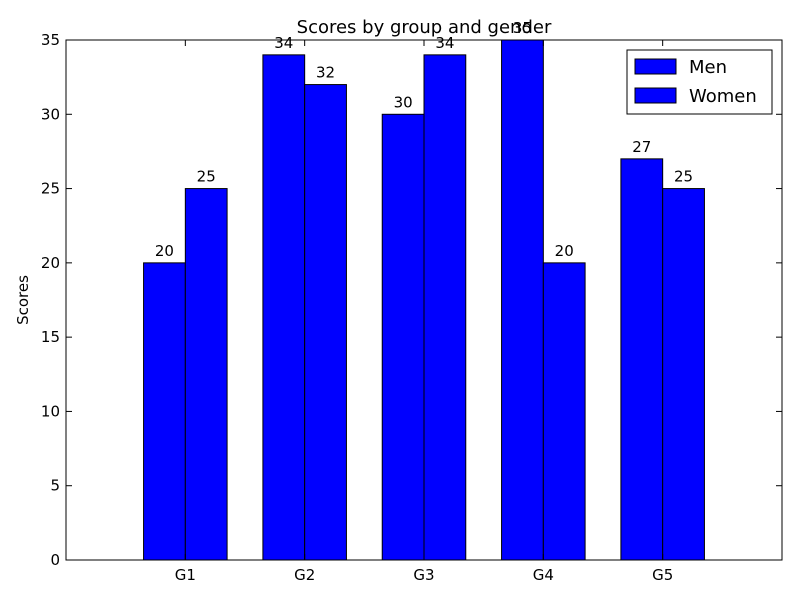 The image size is (800, 604). Describe the element at coordinates (325, 322) in the screenshot. I see `bar-women-g2` at that location.